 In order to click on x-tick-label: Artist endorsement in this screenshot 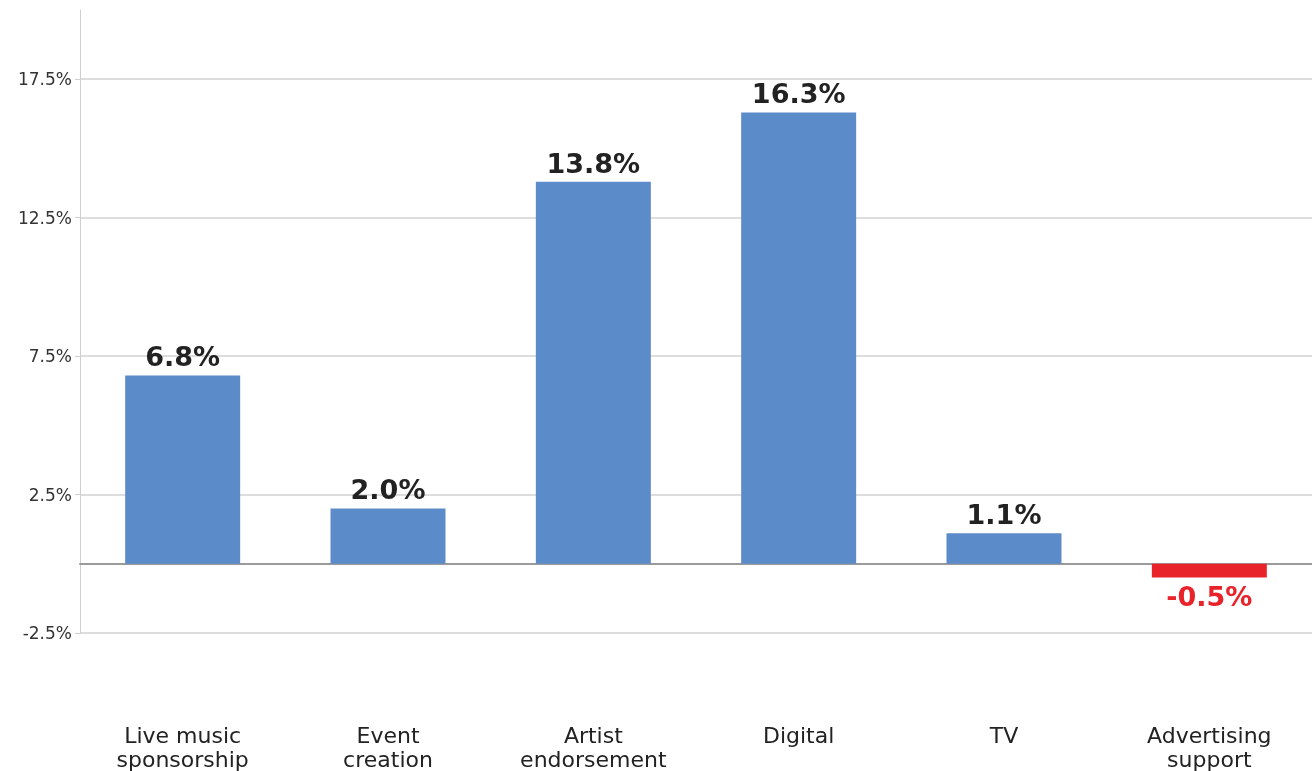, I will do `click(593, 746)`.